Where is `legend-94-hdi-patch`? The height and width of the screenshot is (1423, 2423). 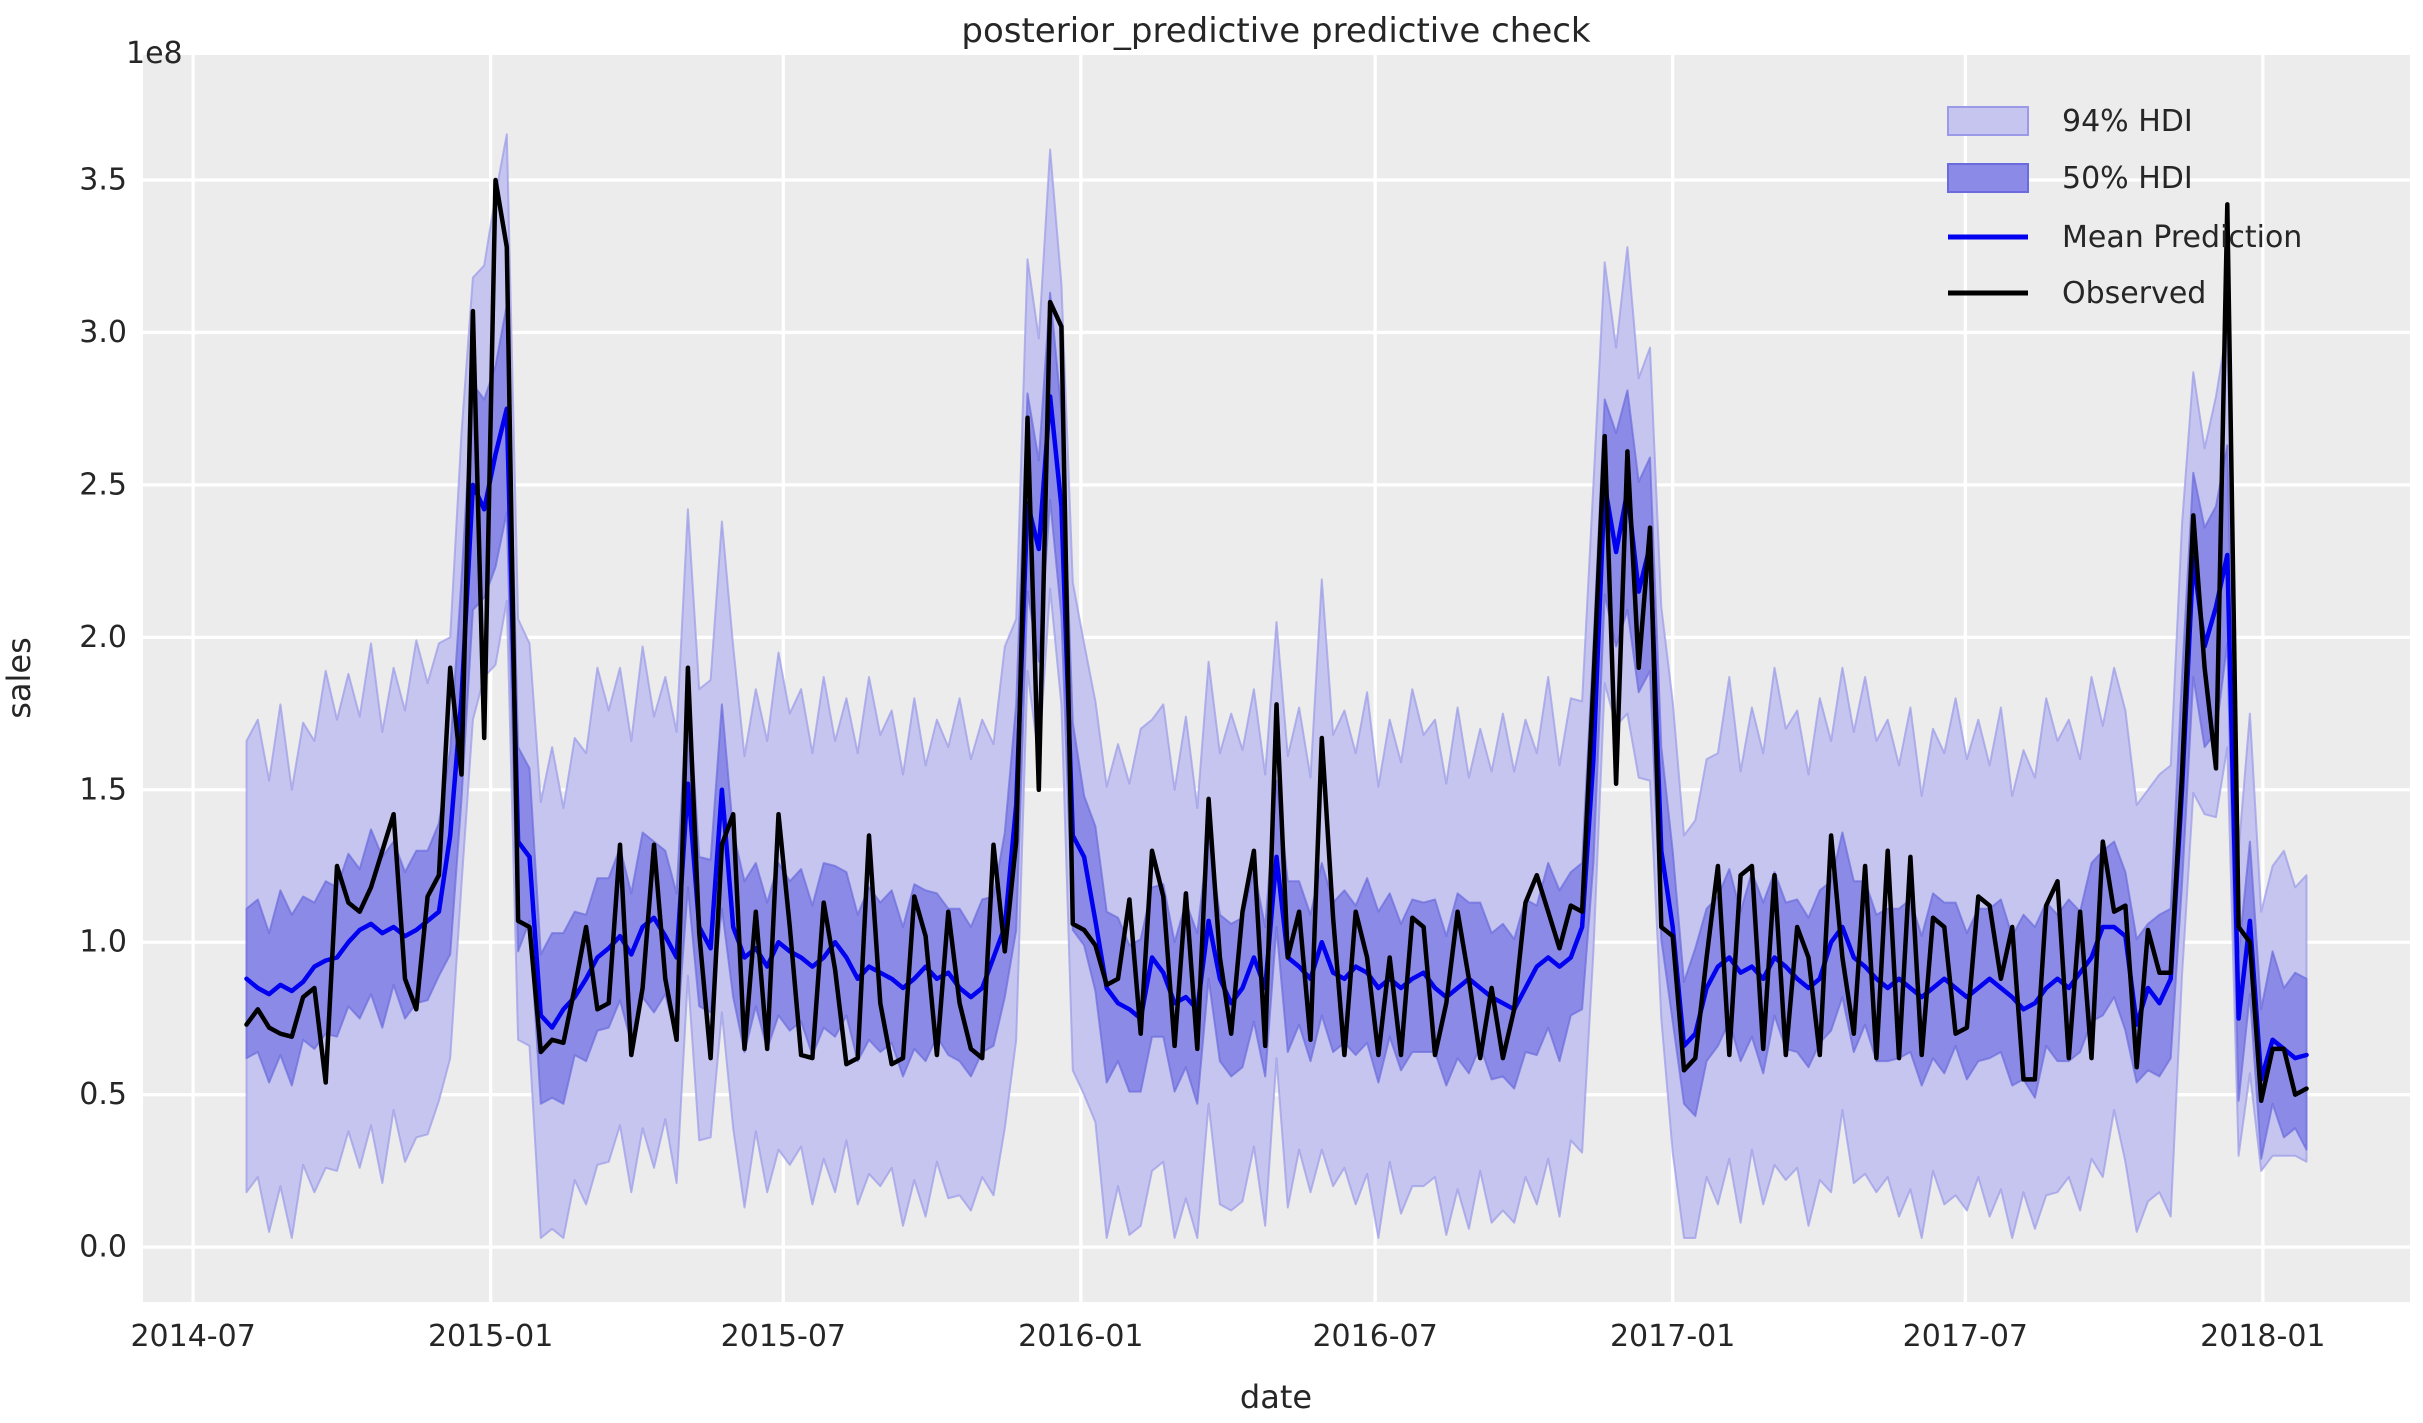 legend-94-hdi-patch is located at coordinates (1988, 121).